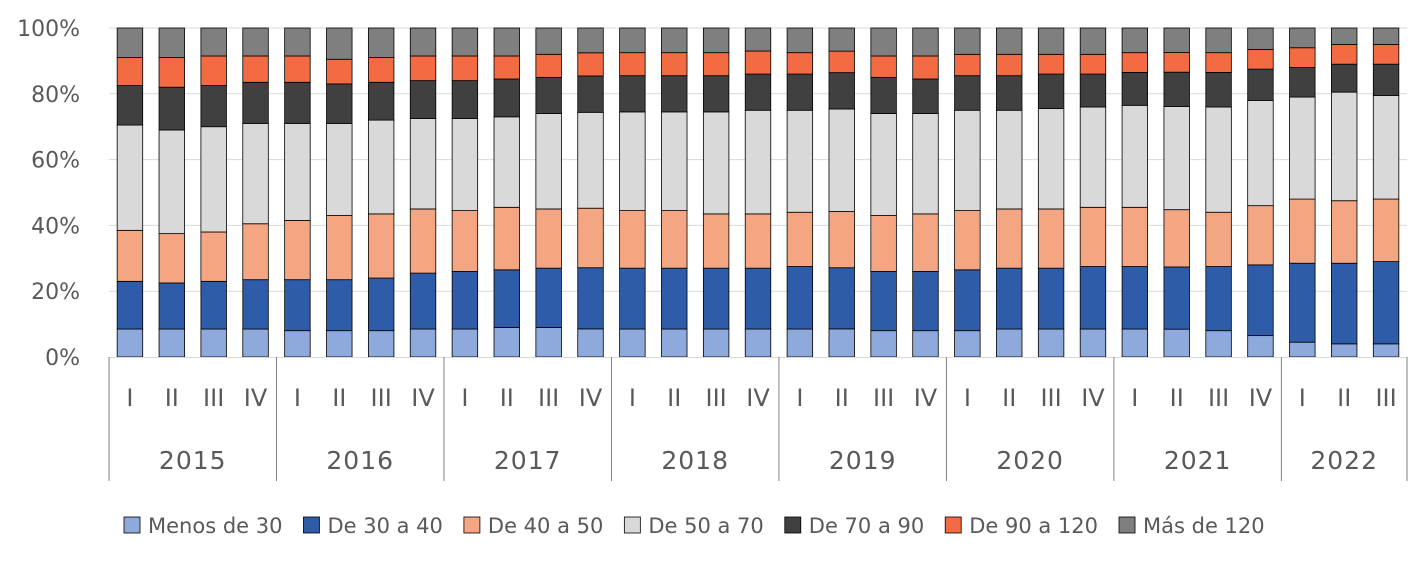 The width and height of the screenshot is (1417, 567). I want to click on y-tick-label: 20%, so click(55, 292).